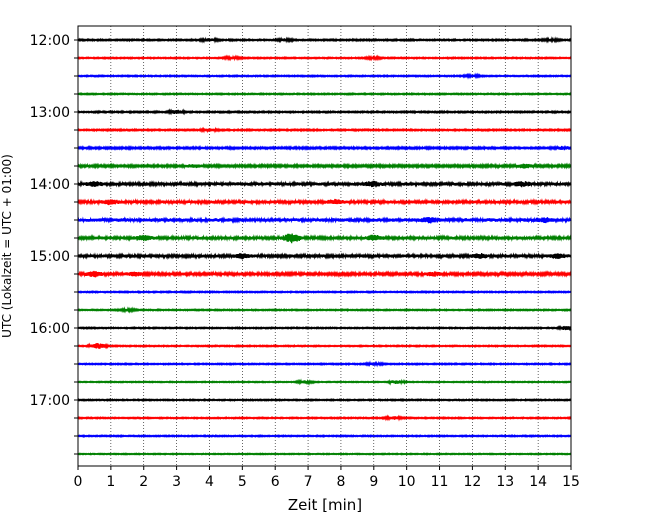 The image size is (650, 524). I want to click on y-tick-label: 12:00, so click(50, 41).